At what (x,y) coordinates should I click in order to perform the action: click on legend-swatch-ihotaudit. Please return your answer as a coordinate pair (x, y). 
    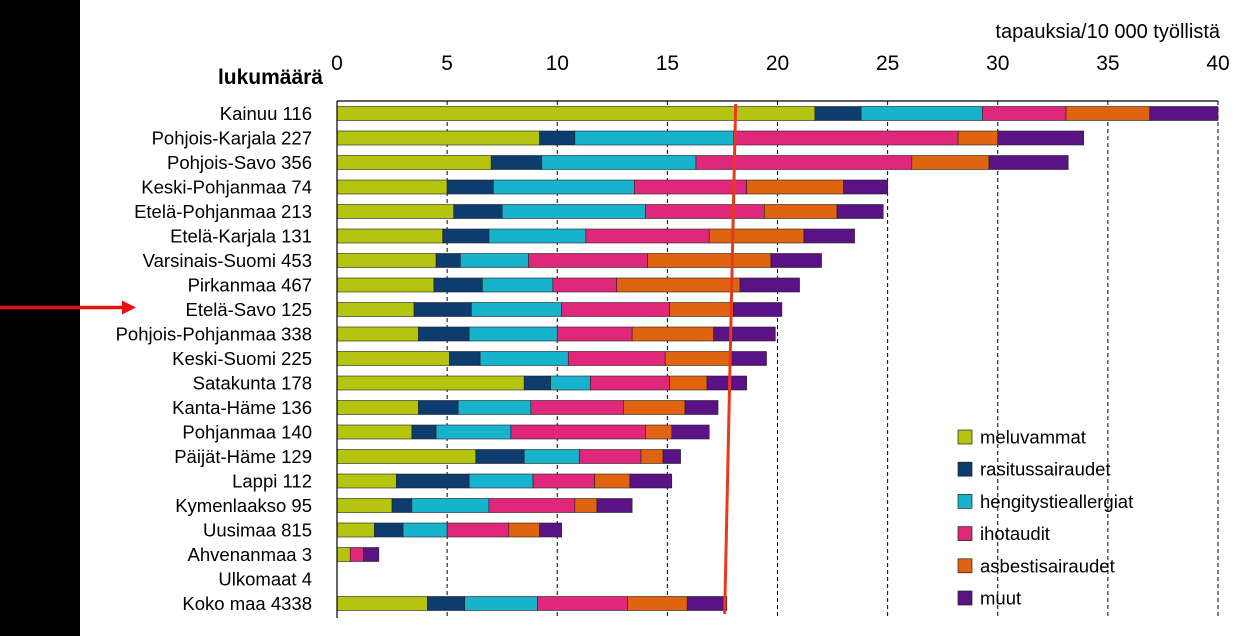
    Looking at the image, I should click on (965, 533).